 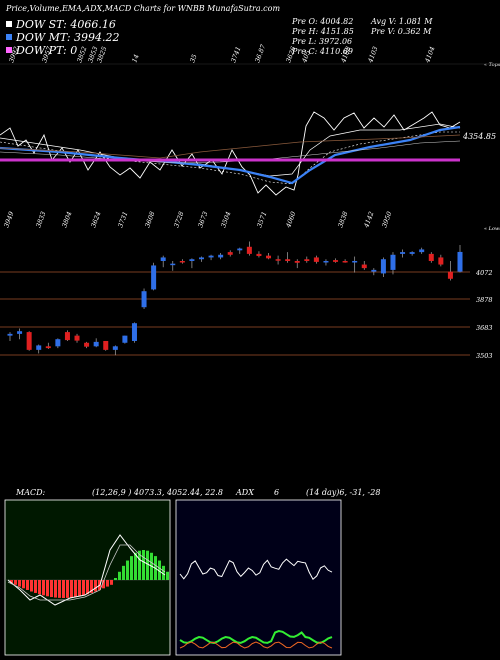 I want to click on tops-label: « Tops, so click(x=492, y=65).